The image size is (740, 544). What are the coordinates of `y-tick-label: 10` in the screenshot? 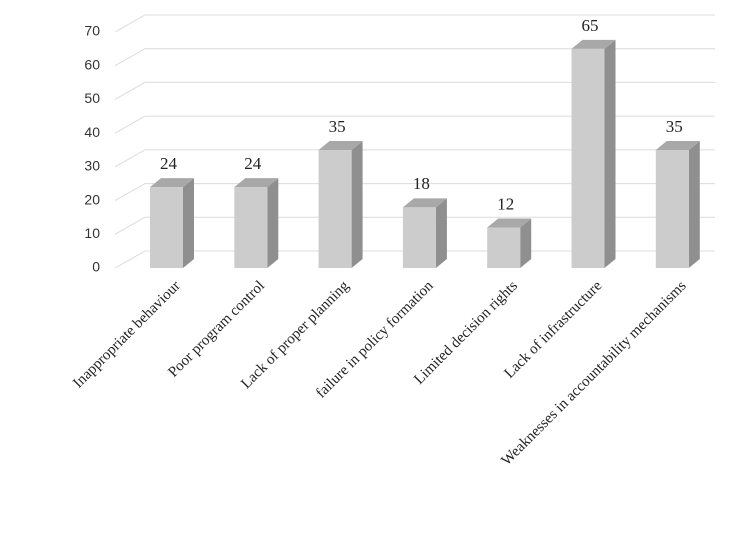 It's located at (92, 233).